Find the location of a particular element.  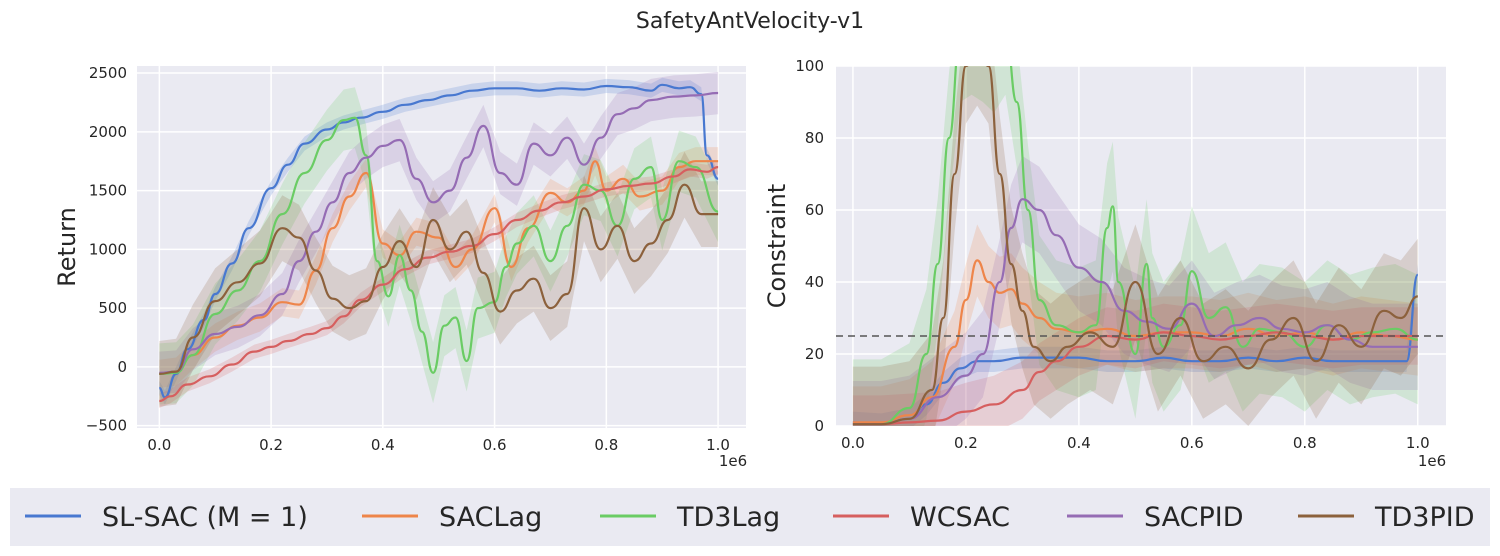

constraint-band-wcsac is located at coordinates (1135, 364).